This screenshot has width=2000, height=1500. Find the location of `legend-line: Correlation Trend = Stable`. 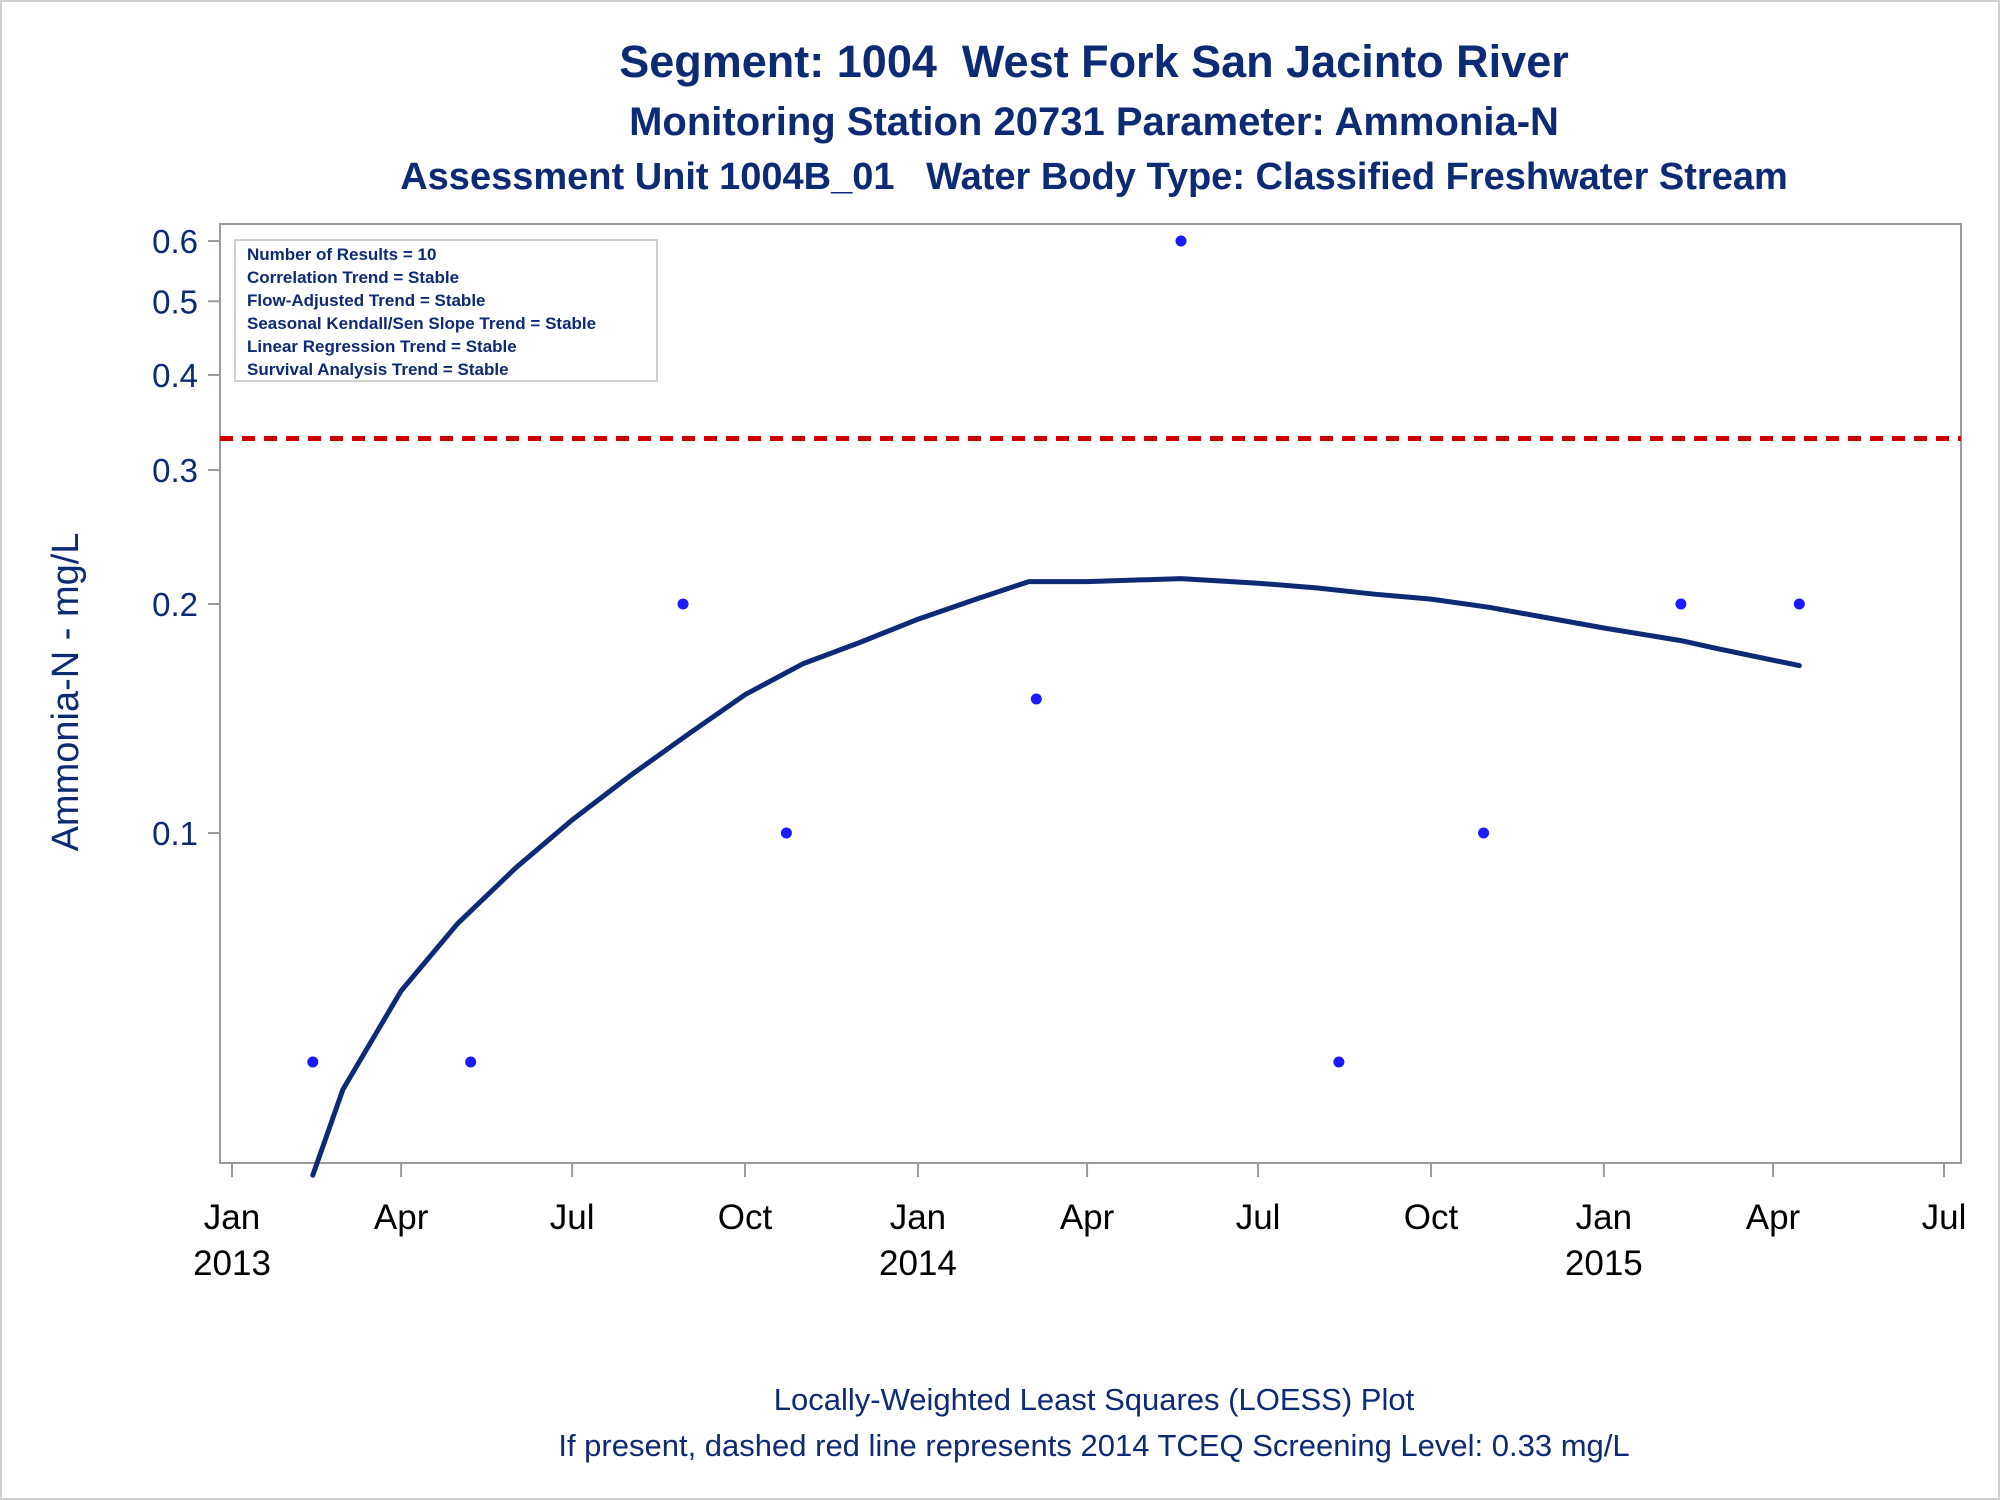

legend-line: Correlation Trend = Stable is located at coordinates (353, 277).